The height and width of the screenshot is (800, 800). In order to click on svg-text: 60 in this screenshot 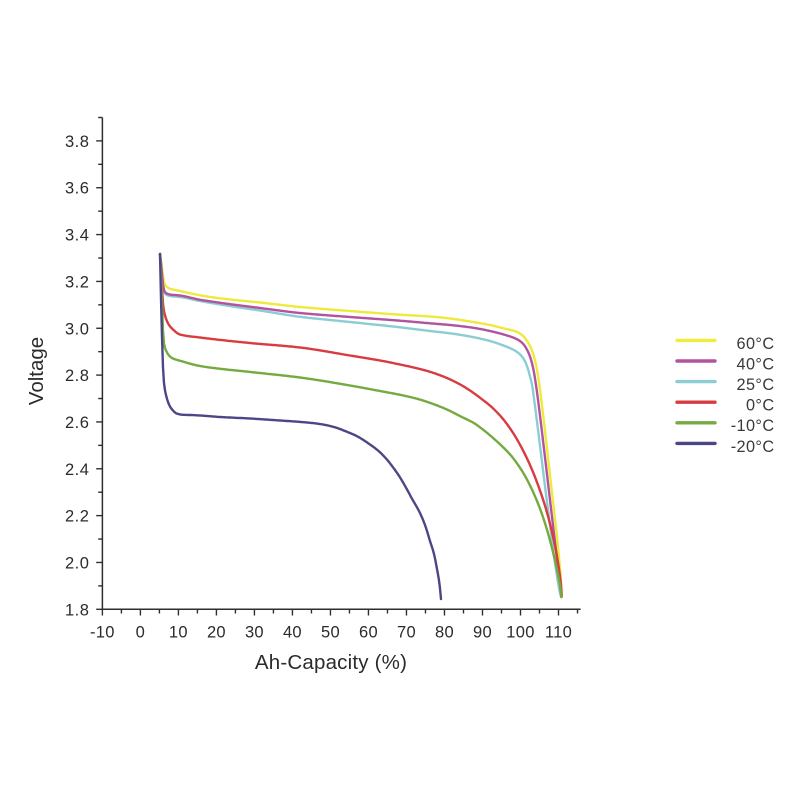, I will do `click(368, 632)`.